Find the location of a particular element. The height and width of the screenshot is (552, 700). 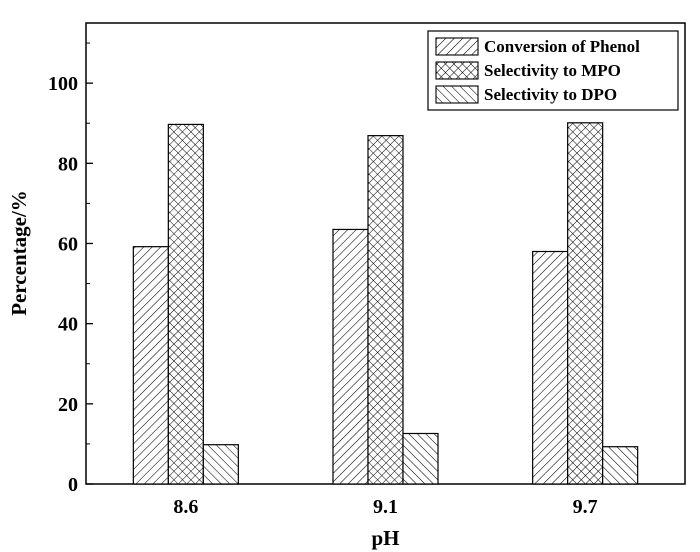

y-axis: 0 20 40 60 80 100 is located at coordinates (70, 269).